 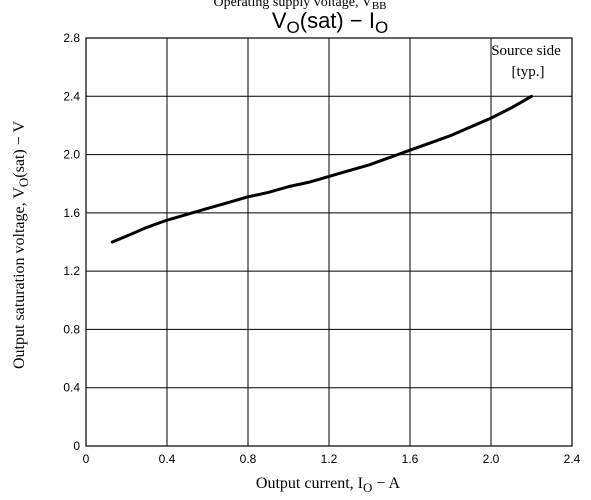 I want to click on y-tick-label: 0, so click(x=76, y=446).